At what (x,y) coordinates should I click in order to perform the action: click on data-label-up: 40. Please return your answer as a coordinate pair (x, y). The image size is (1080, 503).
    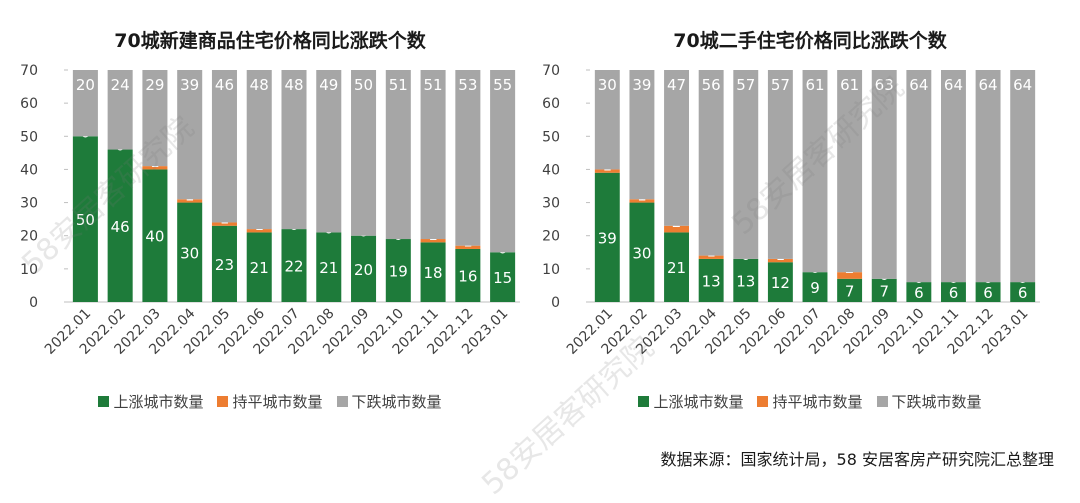
    Looking at the image, I should click on (154, 237).